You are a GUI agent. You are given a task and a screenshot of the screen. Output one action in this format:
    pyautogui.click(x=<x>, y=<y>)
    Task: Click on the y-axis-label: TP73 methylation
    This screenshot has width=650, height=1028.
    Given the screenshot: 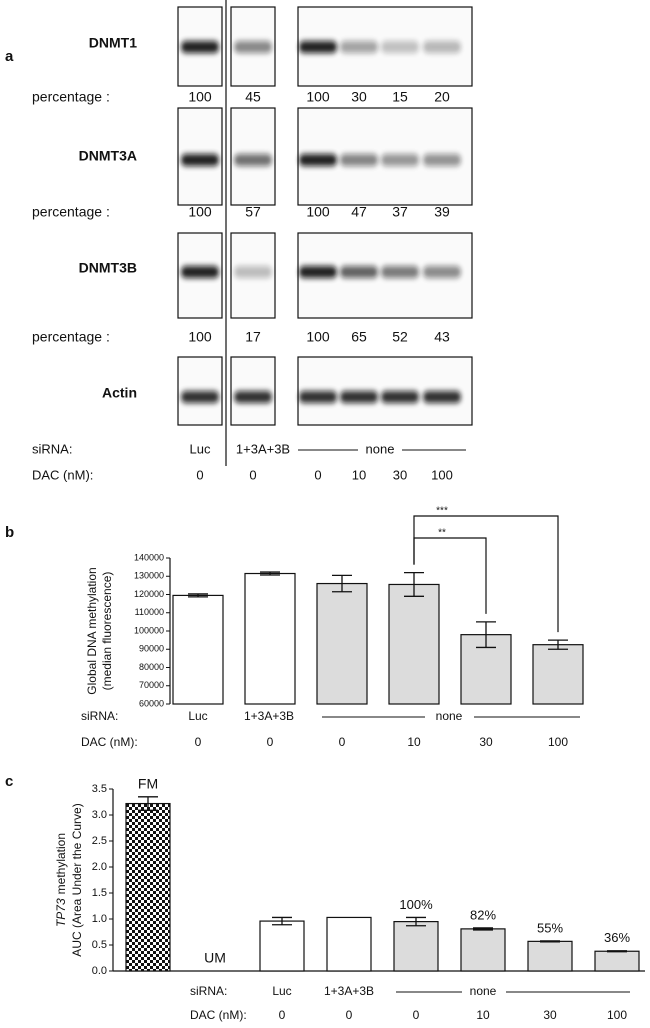 What is the action you would take?
    pyautogui.click(x=61, y=880)
    